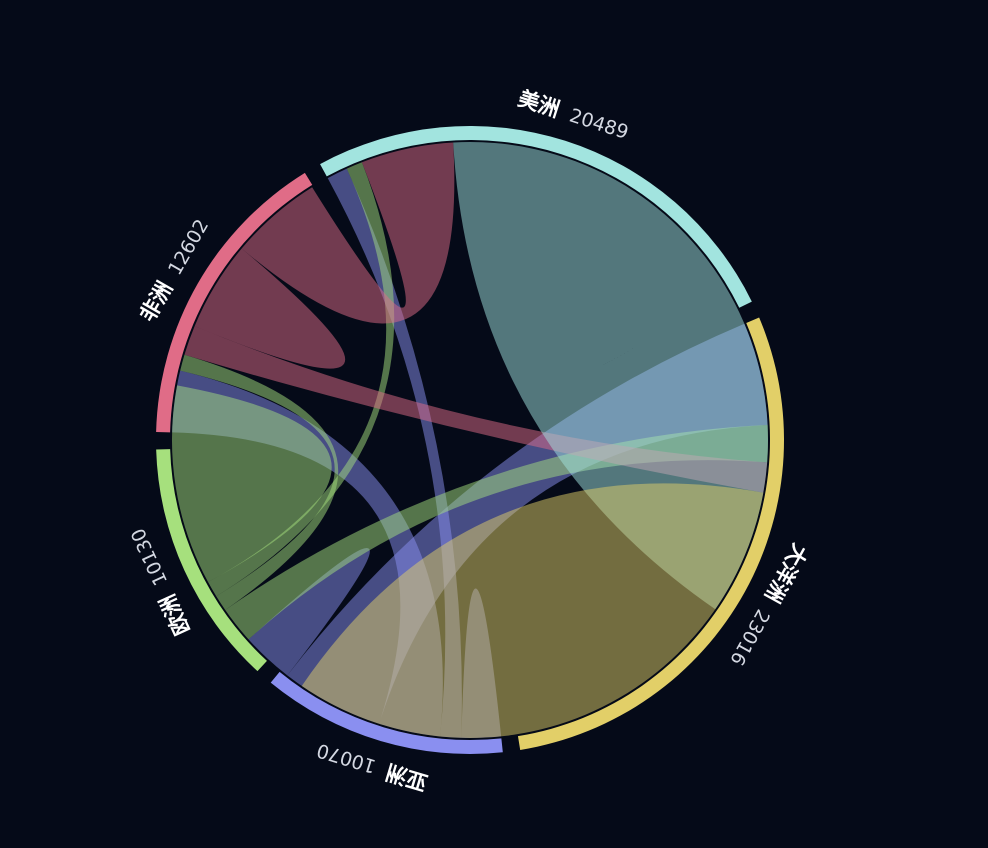 The width and height of the screenshot is (988, 848). Describe the element at coordinates (156, 301) in the screenshot. I see `segment-name-2: 非洲` at that location.